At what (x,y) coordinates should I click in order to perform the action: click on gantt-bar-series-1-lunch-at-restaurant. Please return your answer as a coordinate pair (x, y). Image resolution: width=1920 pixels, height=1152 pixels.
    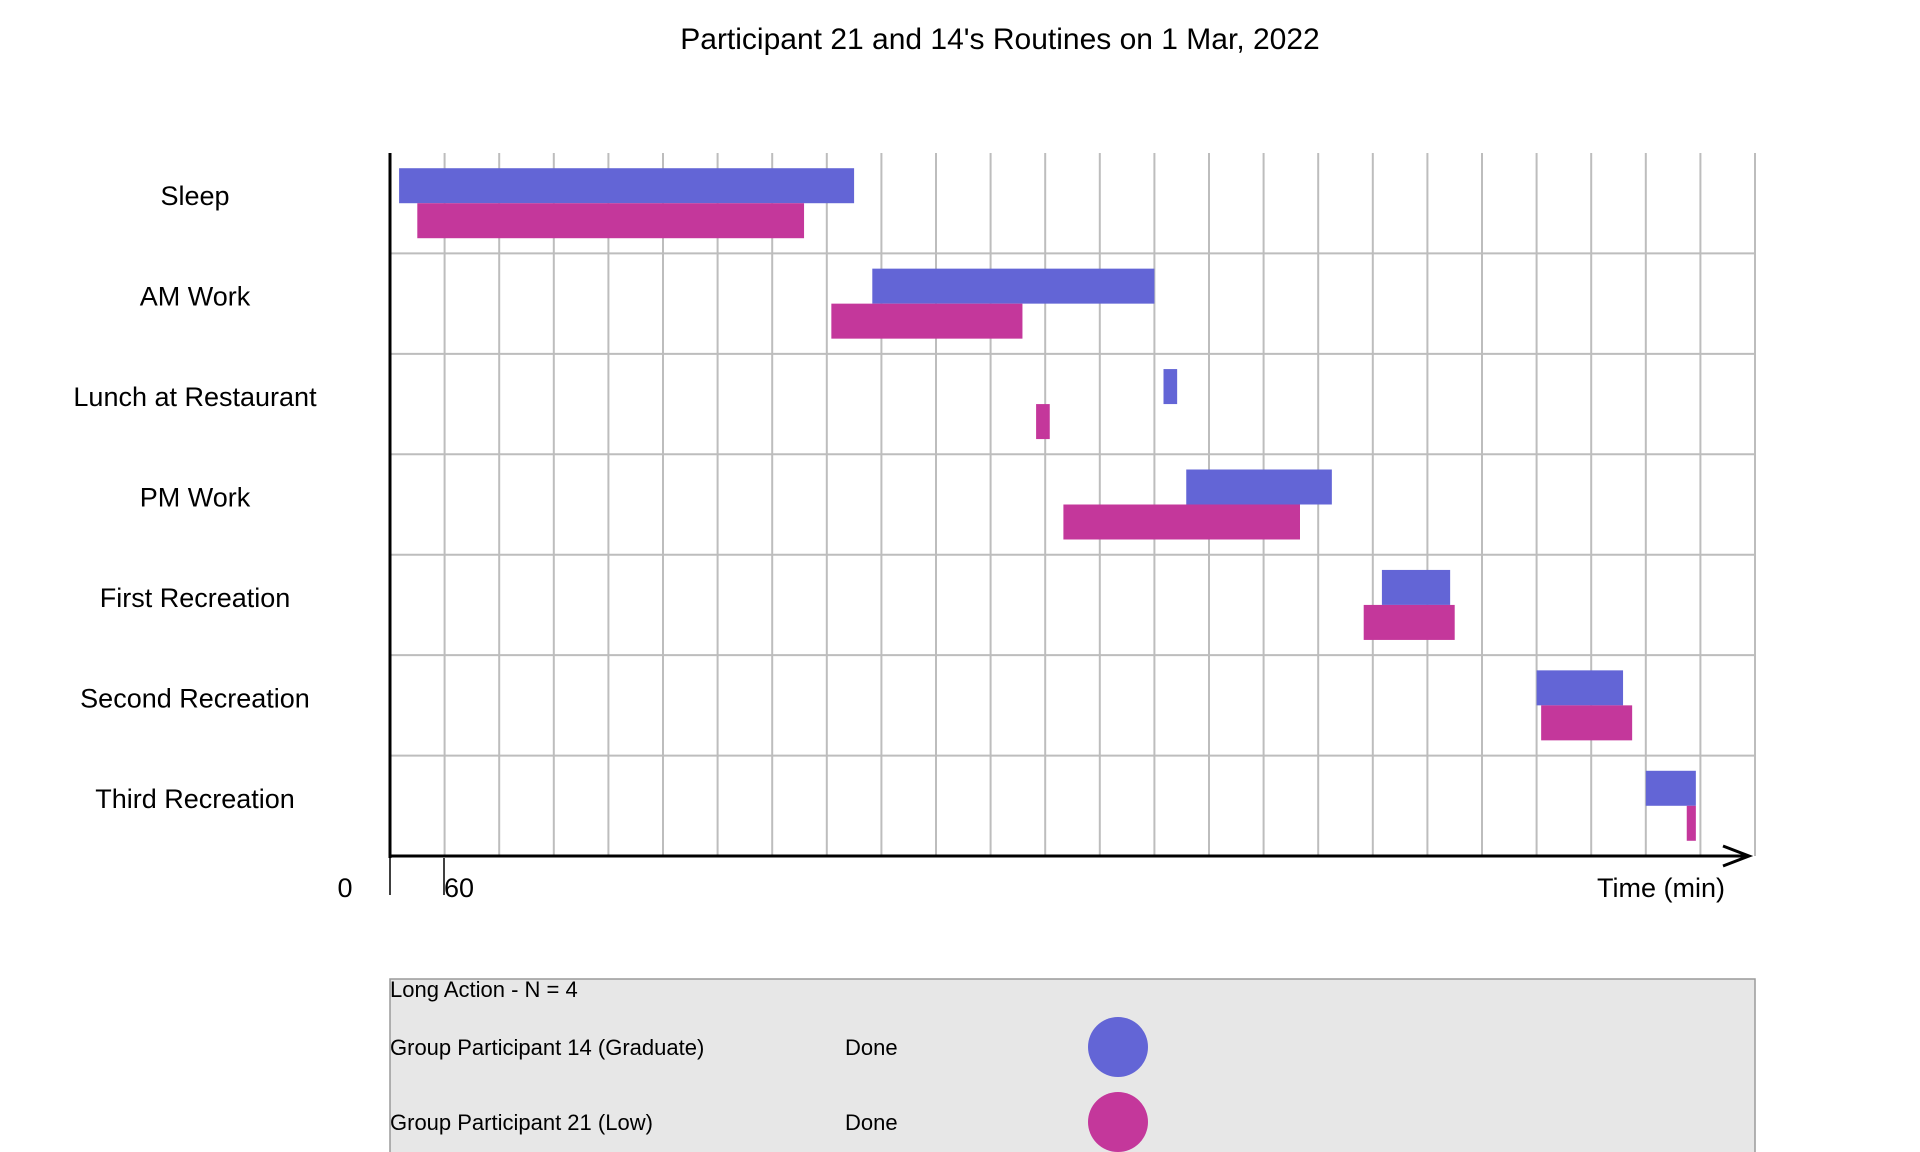
    Looking at the image, I should click on (1170, 387).